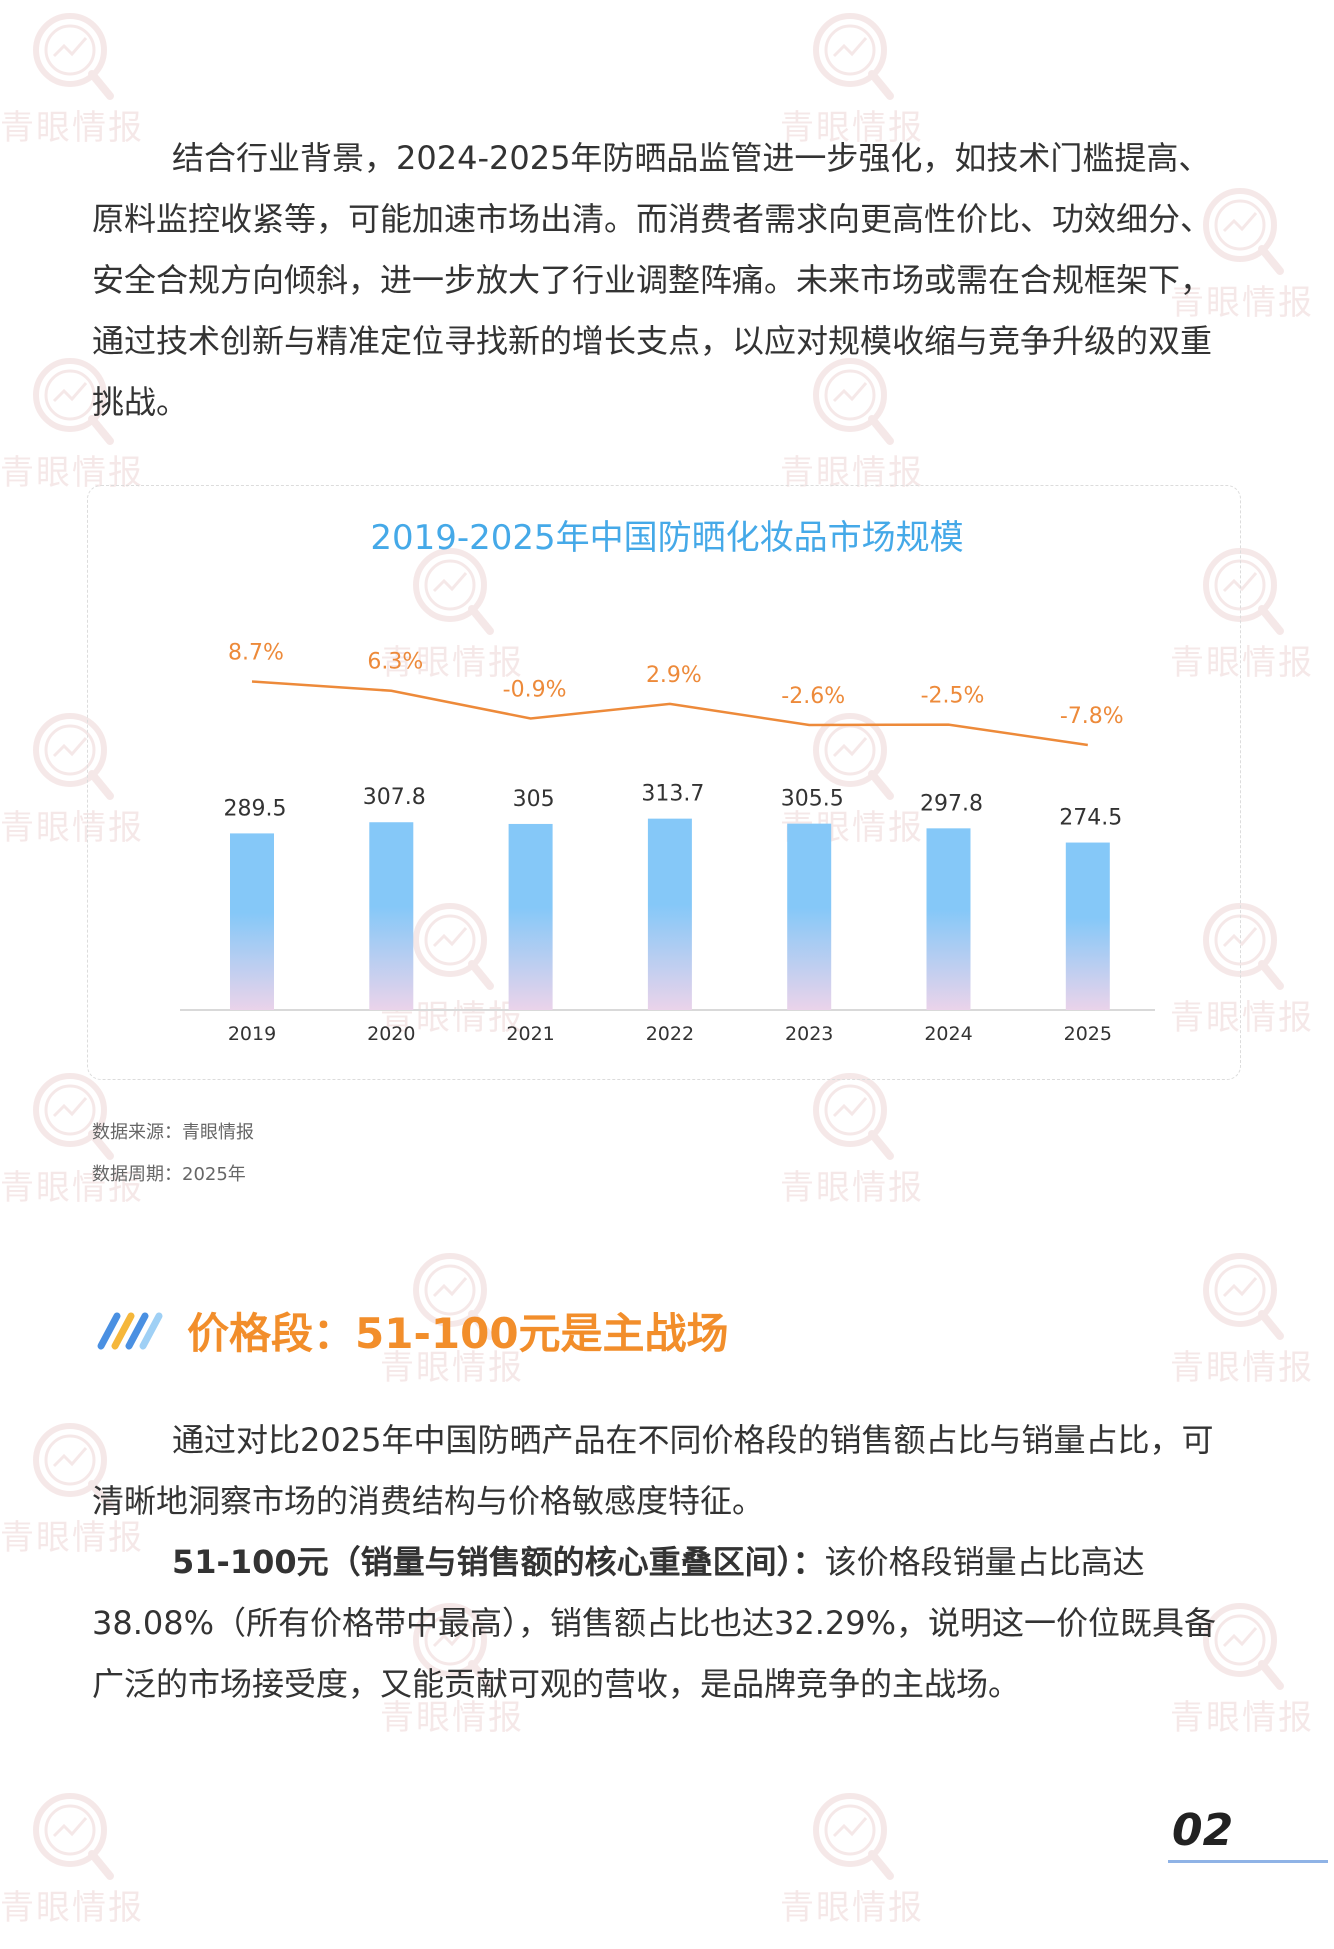 Image resolution: width=1334 pixels, height=1949 pixels. Describe the element at coordinates (391, 1034) in the screenshot. I see `x-tick-2020: 2020` at that location.